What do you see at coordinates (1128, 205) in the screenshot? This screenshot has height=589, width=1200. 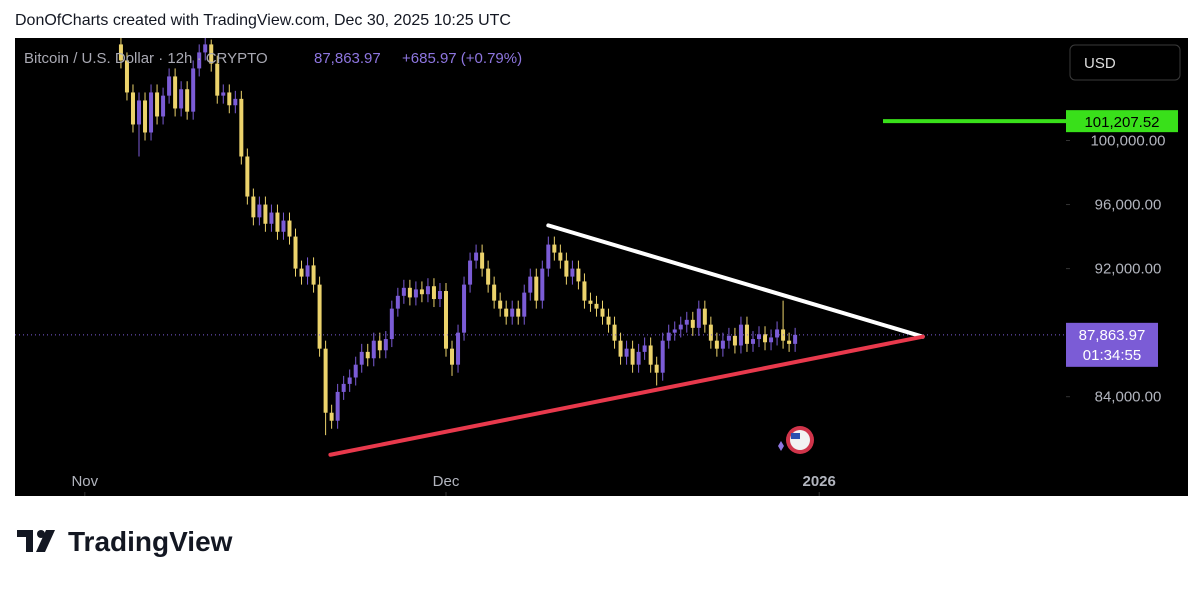 I see `y-tick-label: 96,000.00` at bounding box center [1128, 205].